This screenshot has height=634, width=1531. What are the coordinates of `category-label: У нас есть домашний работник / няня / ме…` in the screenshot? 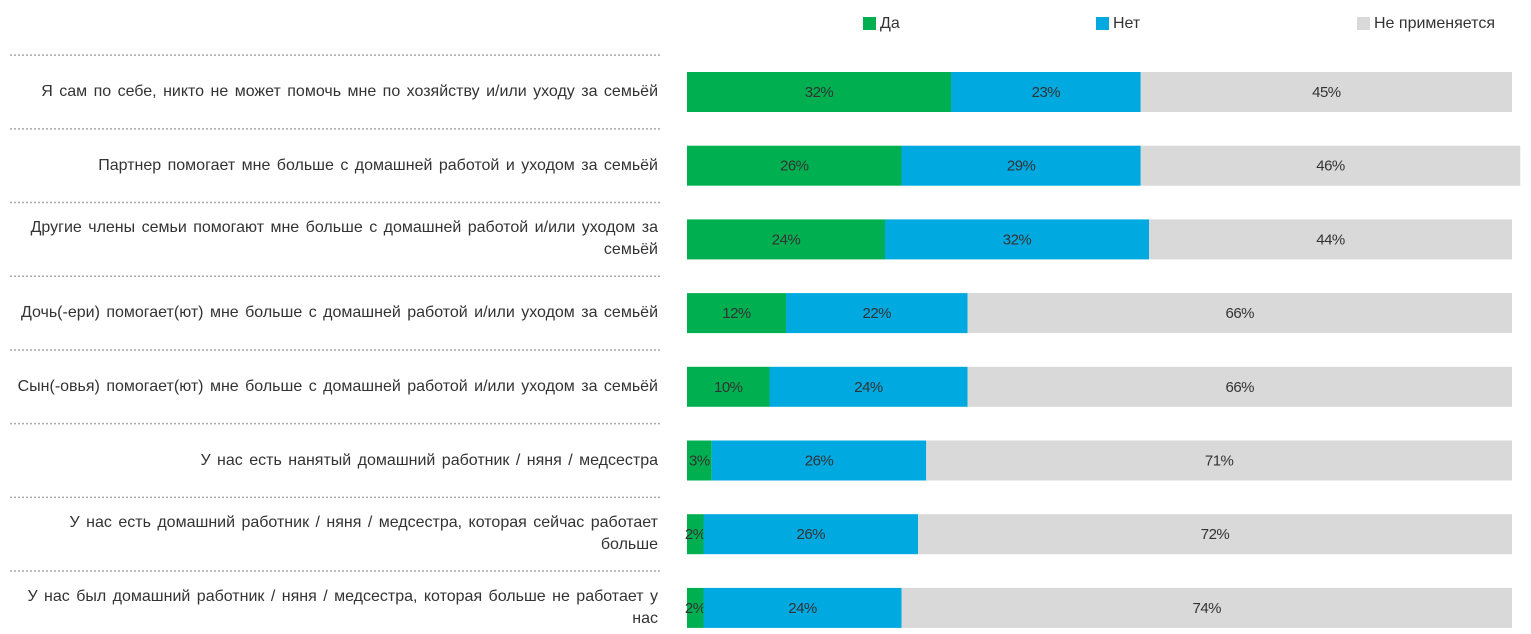 It's located at (363, 534).